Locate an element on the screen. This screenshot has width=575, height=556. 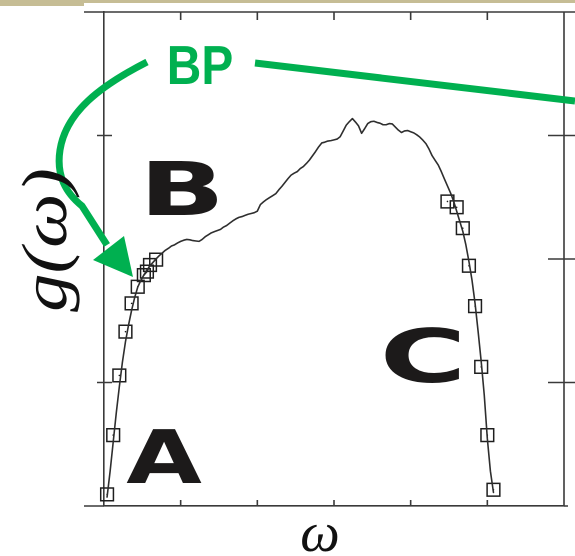
annotation: B is located at coordinates (182, 190).